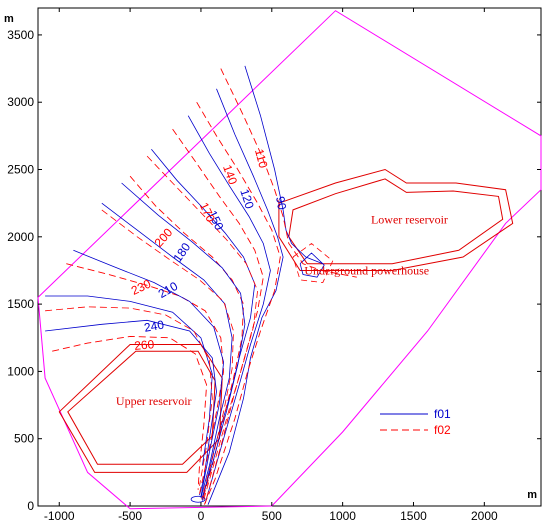 The image size is (550, 526). I want to click on origin-loop, so click(198, 499).